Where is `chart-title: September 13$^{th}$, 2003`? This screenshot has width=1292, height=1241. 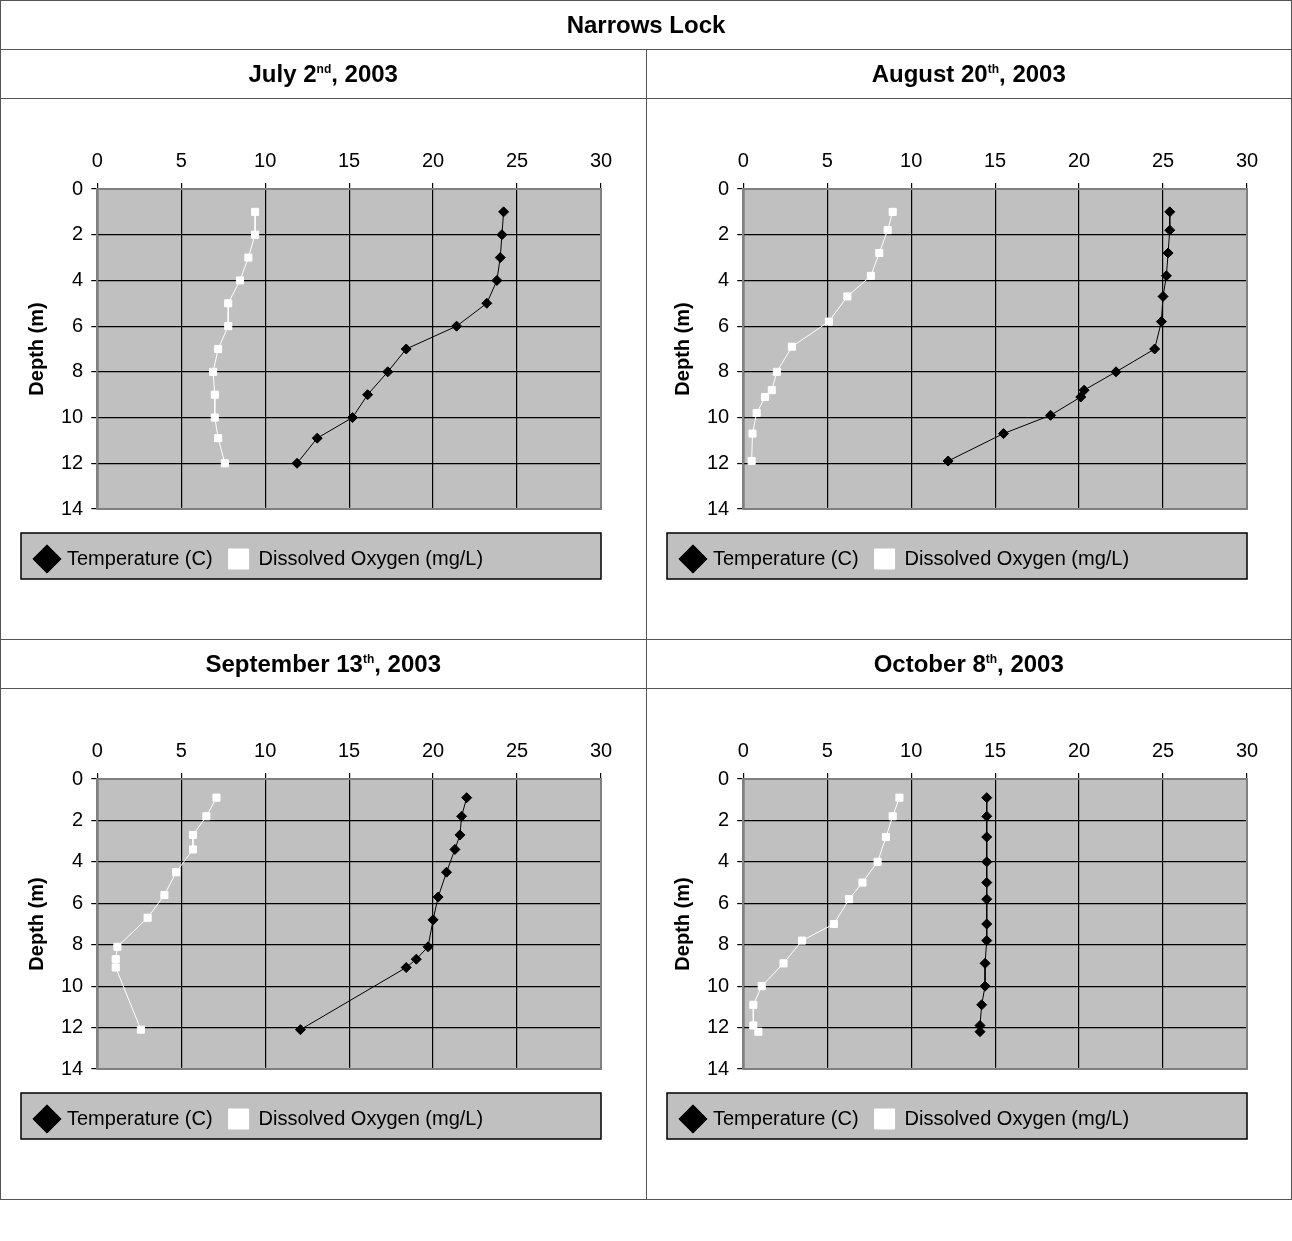
chart-title: September 13$^{th}$, 2003 is located at coordinates (323, 664).